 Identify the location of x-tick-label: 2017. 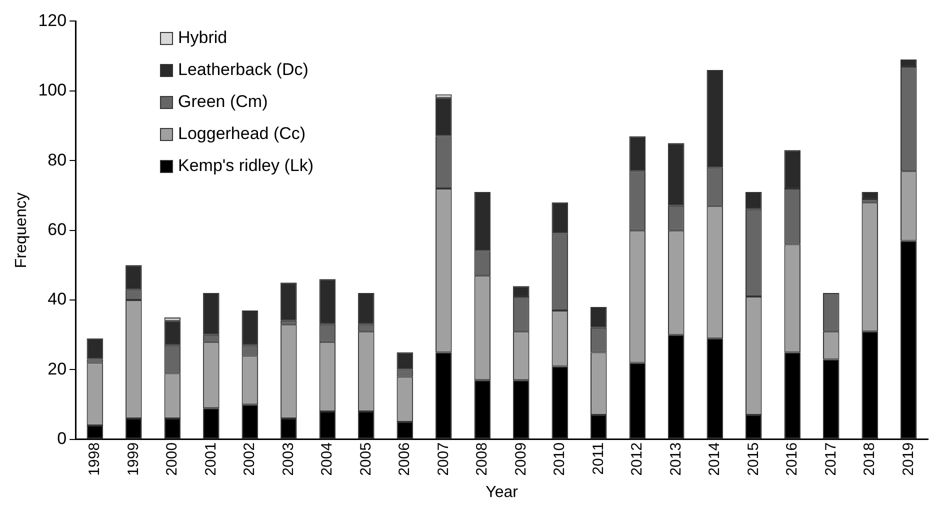
(831, 459).